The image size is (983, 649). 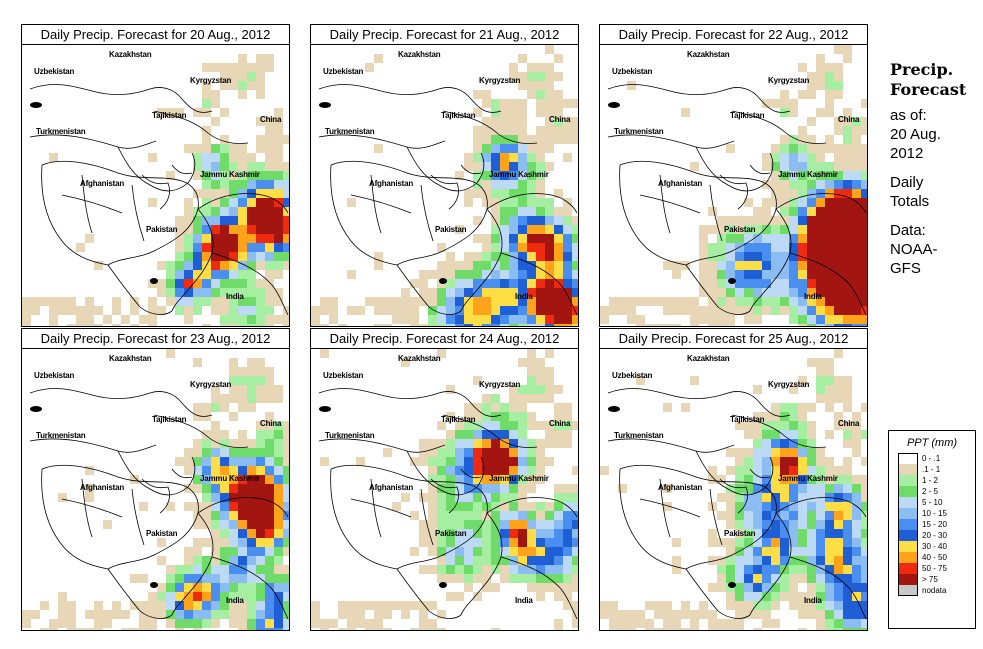 I want to click on map-label-tajikistan: Tajikistan, so click(x=169, y=115).